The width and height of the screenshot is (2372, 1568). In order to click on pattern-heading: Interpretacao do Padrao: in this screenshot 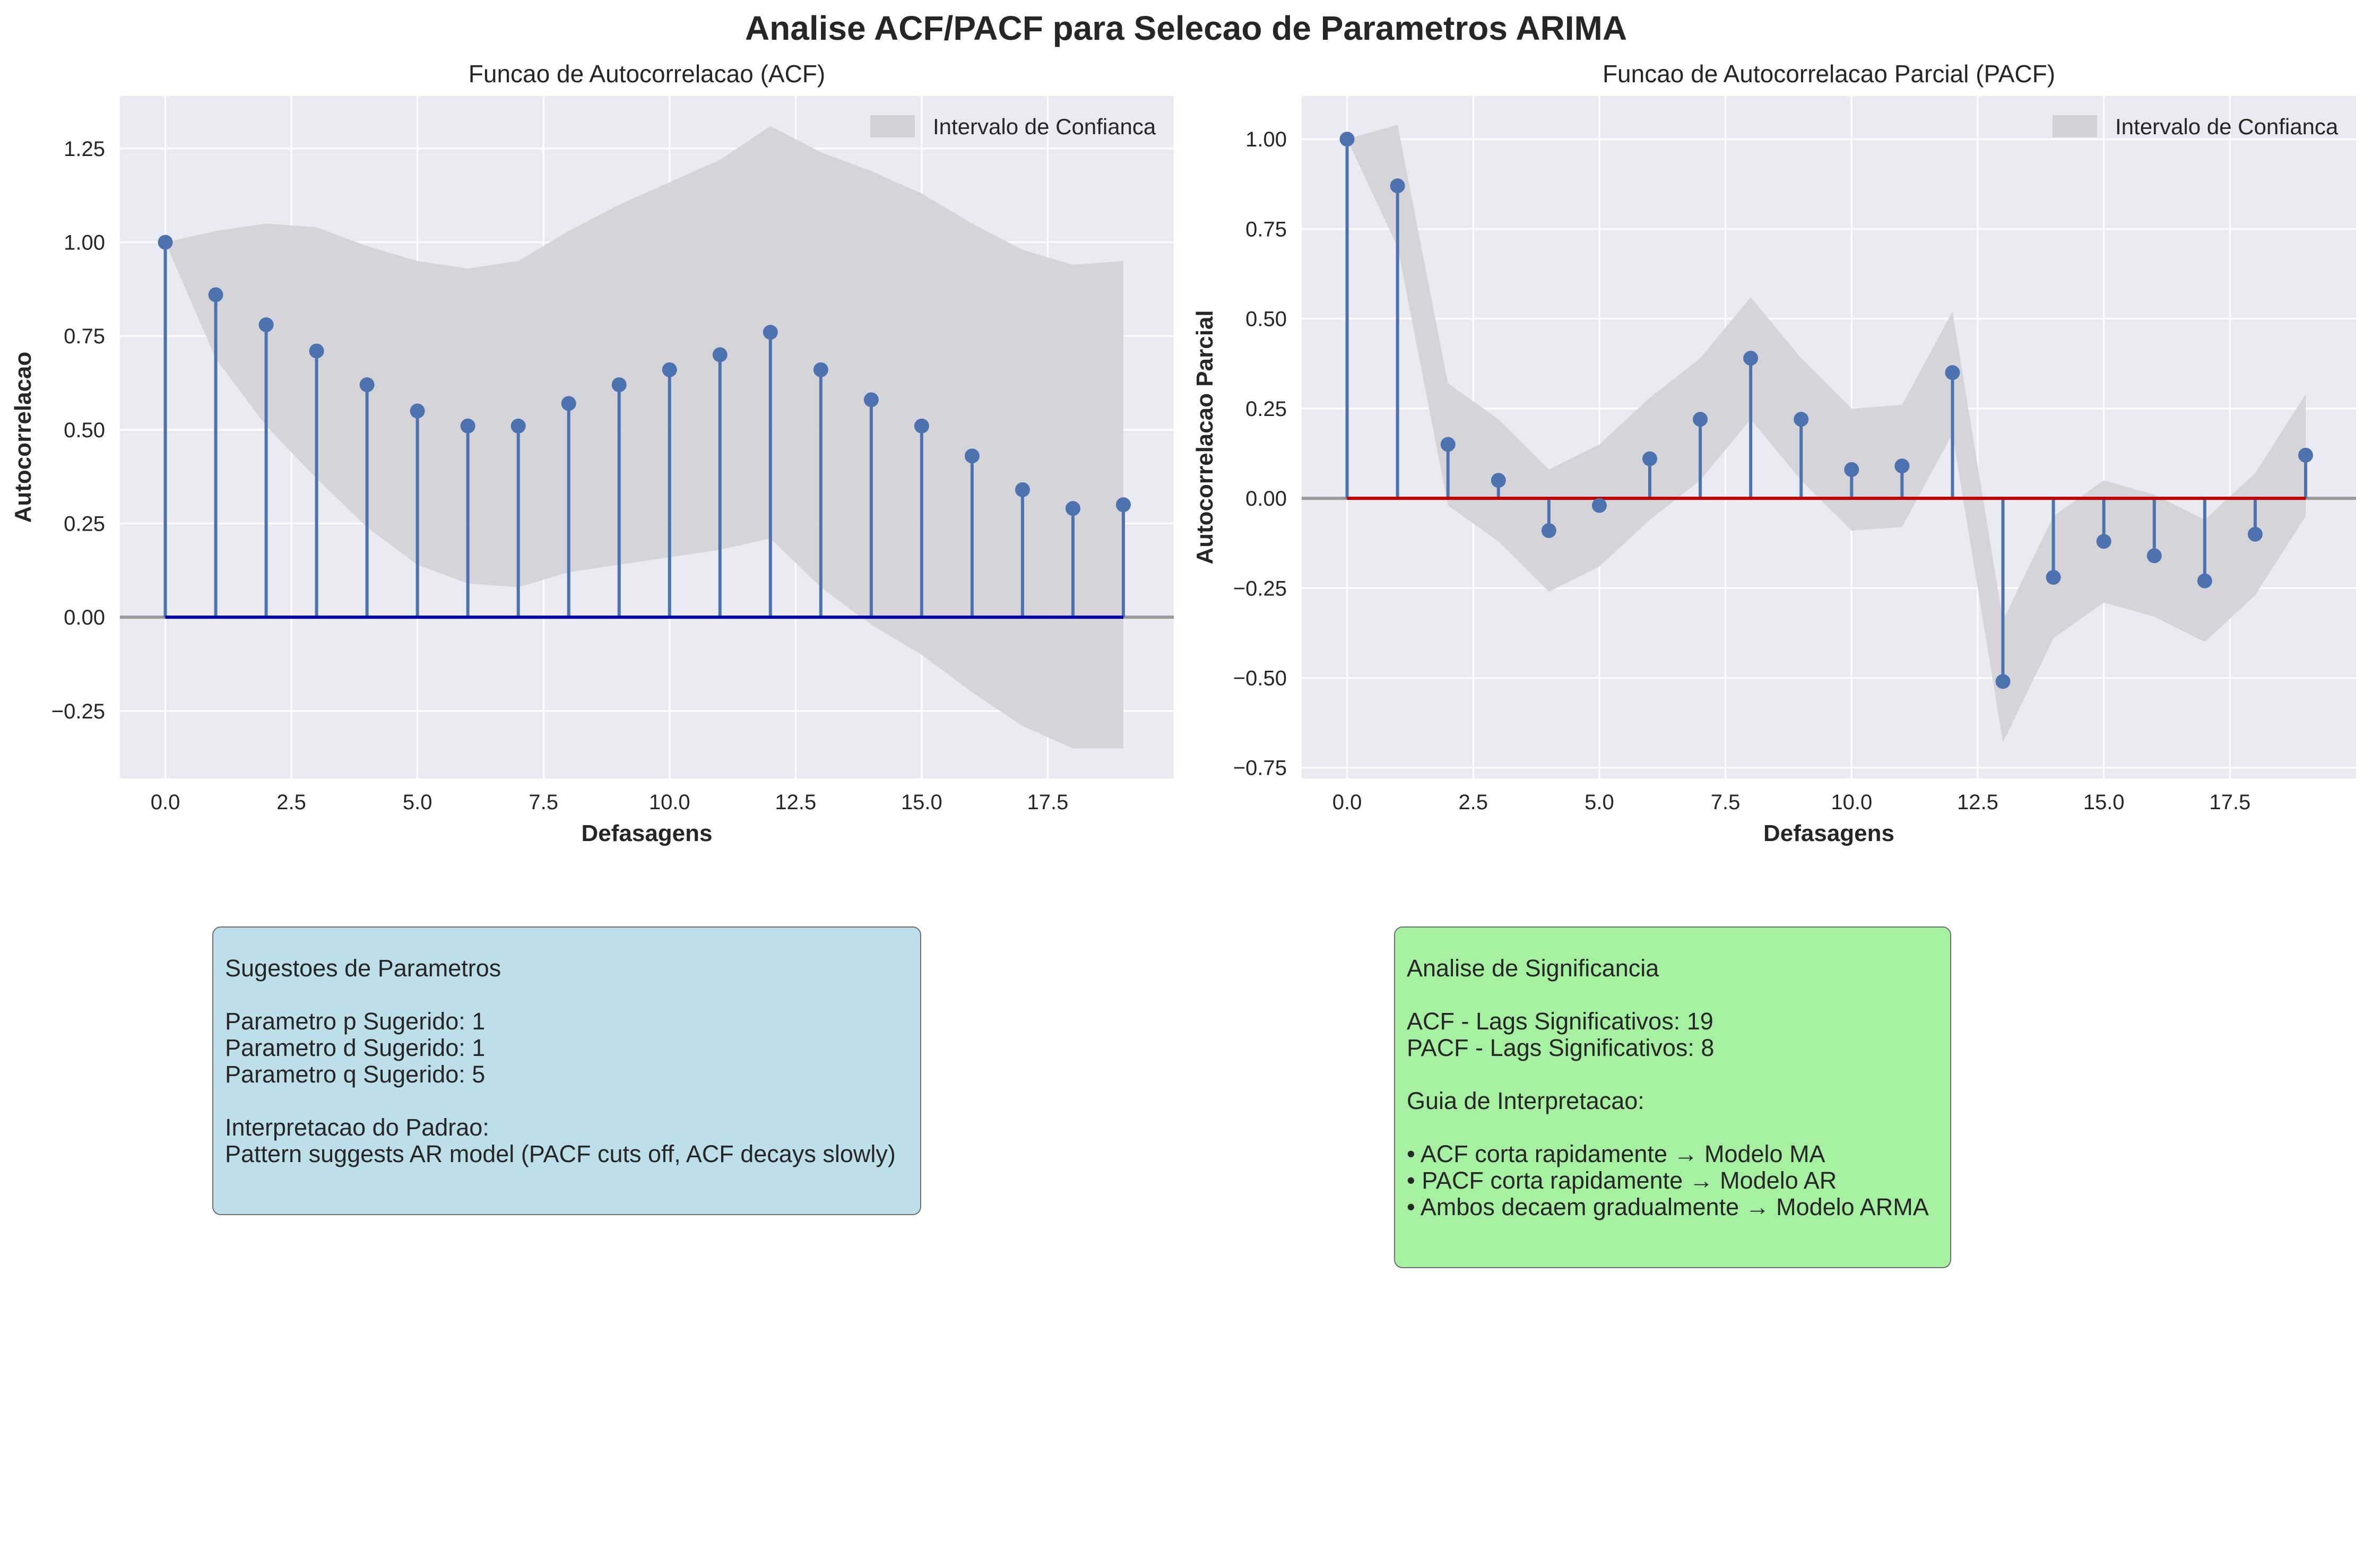, I will do `click(357, 1127)`.